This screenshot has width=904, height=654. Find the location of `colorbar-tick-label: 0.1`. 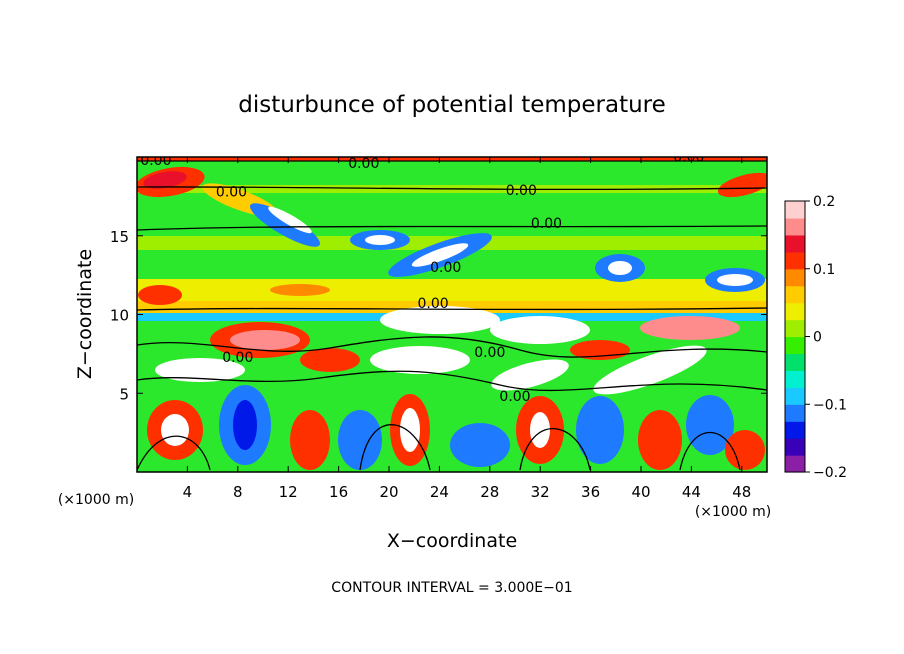

colorbar-tick-label: 0.1 is located at coordinates (824, 270).